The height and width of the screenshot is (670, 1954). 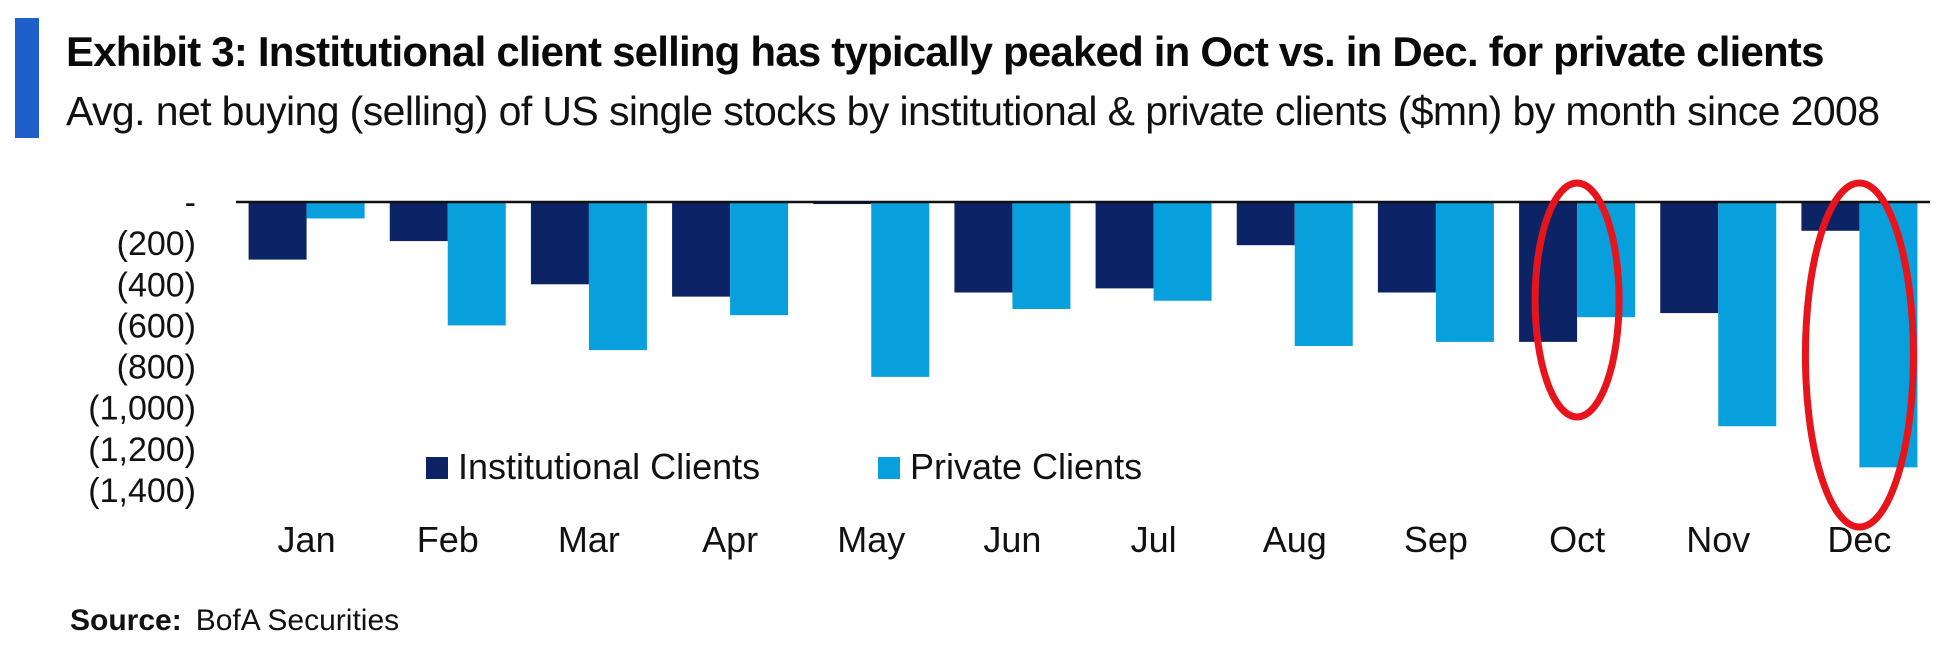 What do you see at coordinates (784, 466) in the screenshot?
I see `legend: Institutional Clients Private Clients` at bounding box center [784, 466].